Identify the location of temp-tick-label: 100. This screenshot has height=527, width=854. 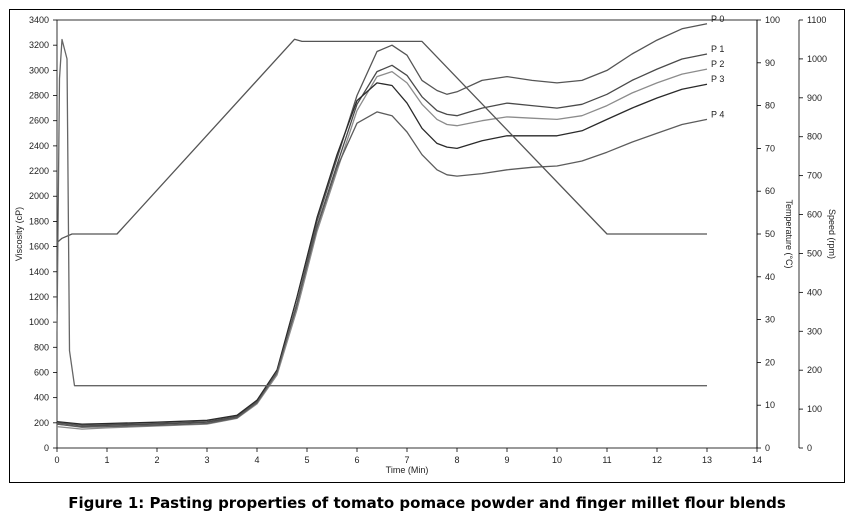
(772, 20).